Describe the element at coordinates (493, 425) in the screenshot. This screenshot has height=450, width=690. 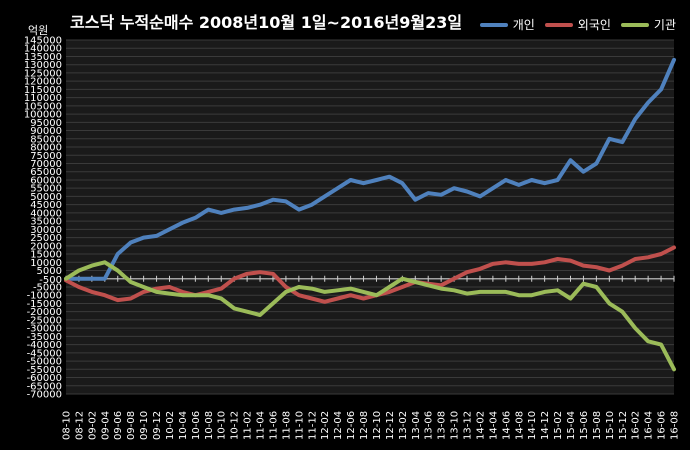
I see `x-tick-label: 14-04` at that location.